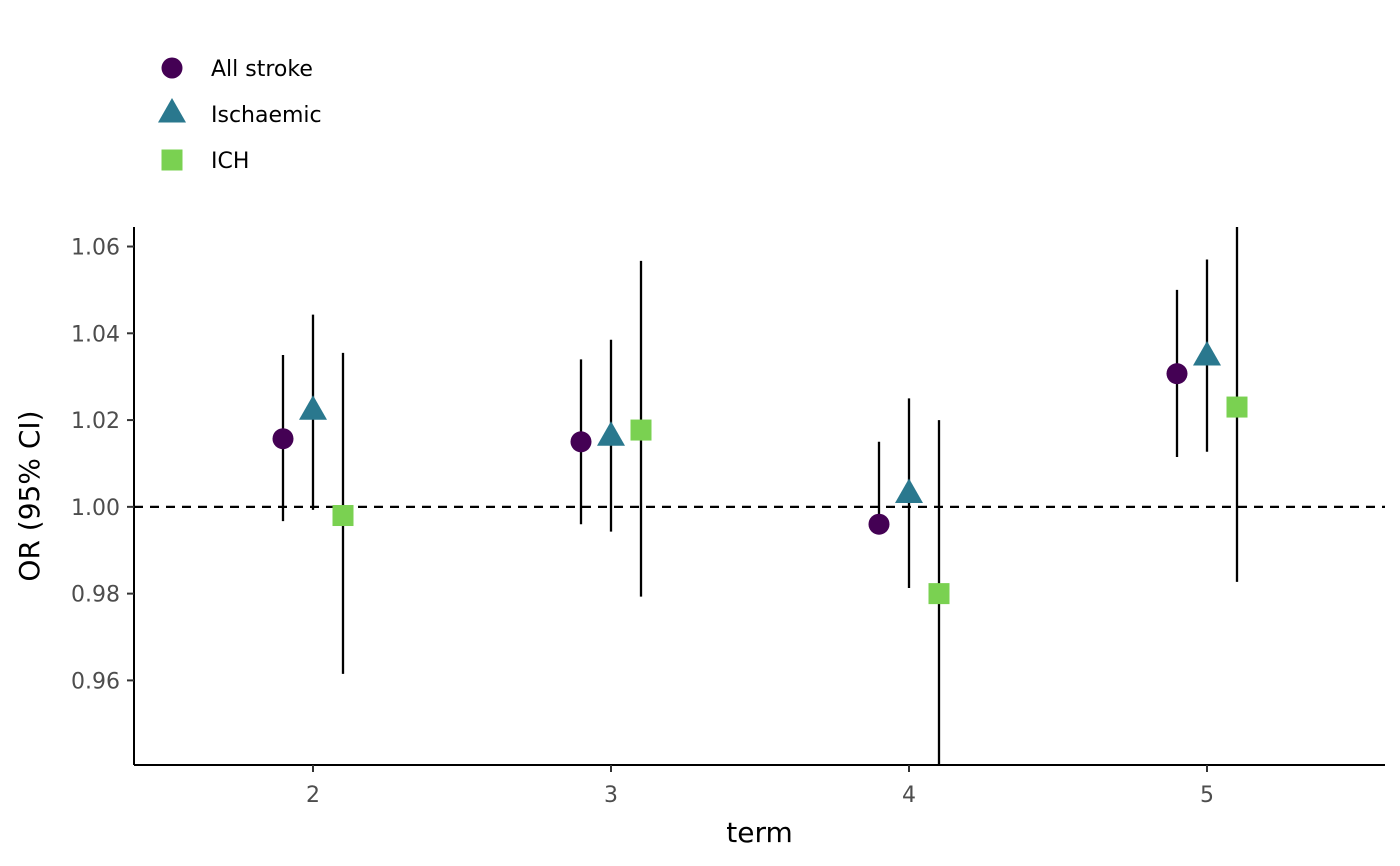  What do you see at coordinates (95, 334) in the screenshot?
I see `y-tick-label: 1.04` at bounding box center [95, 334].